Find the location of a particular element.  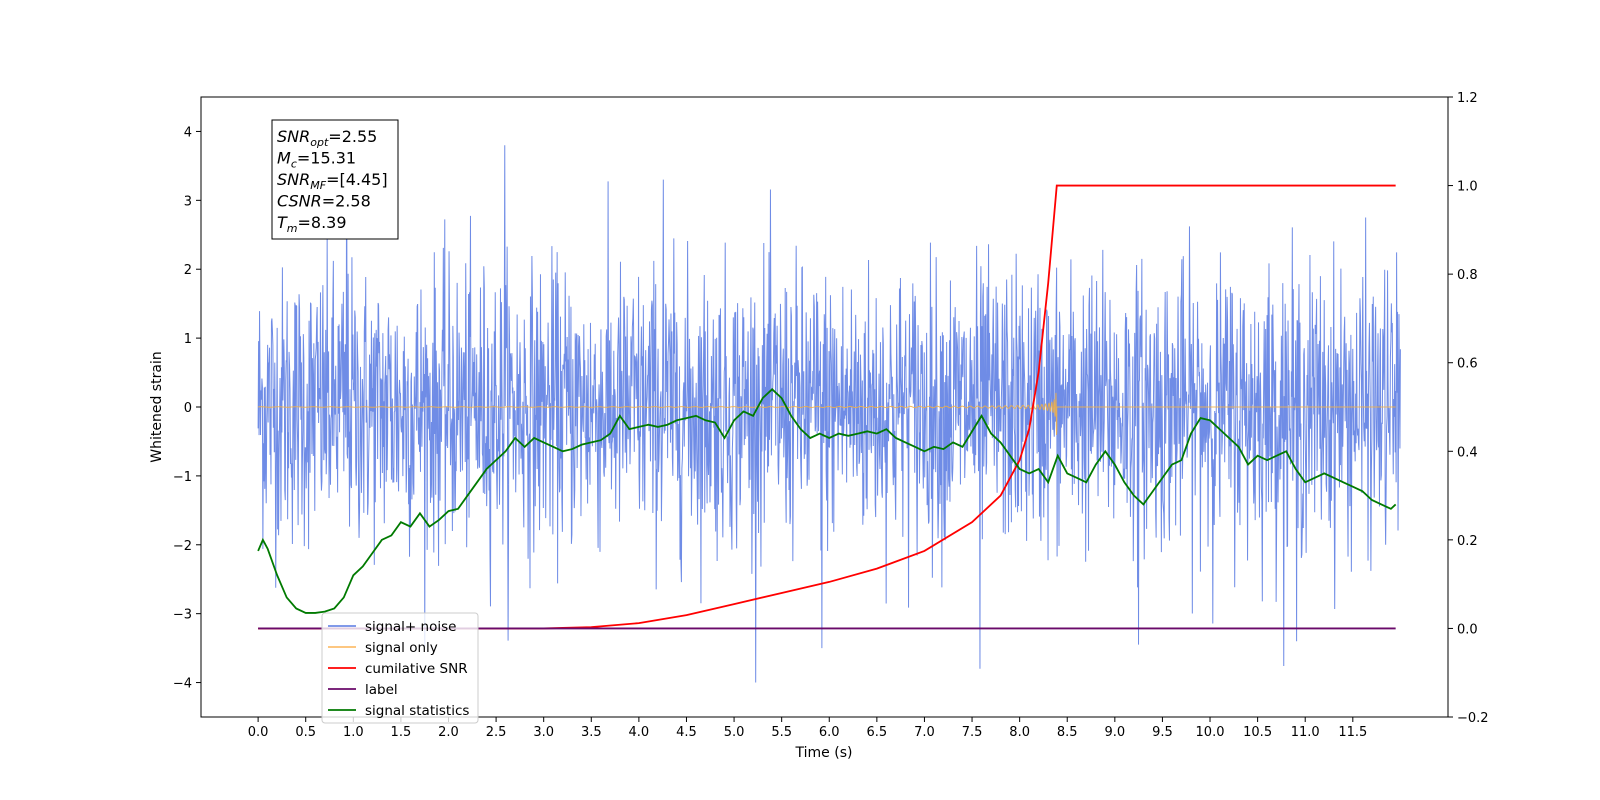

x-tick-label: 1.5 is located at coordinates (401, 732).